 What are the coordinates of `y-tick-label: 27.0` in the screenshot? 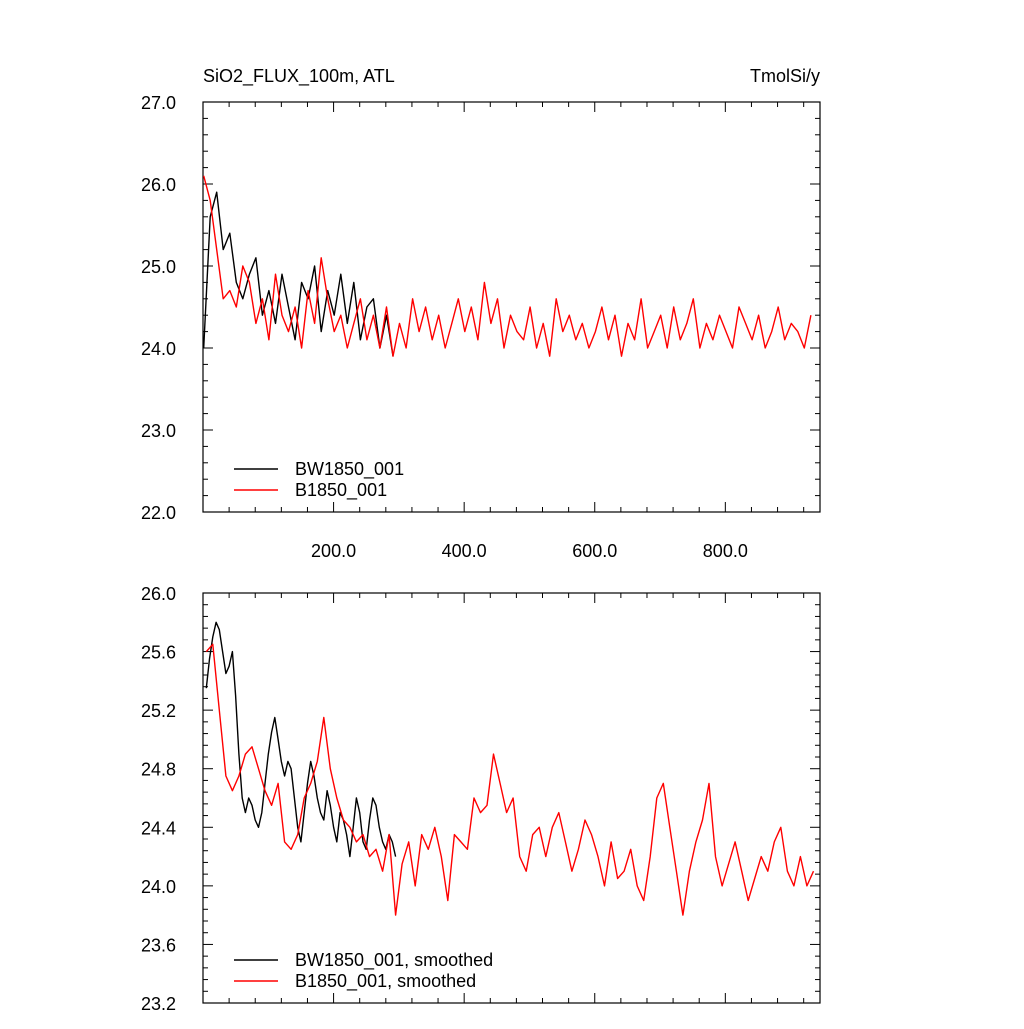 It's located at (158, 103).